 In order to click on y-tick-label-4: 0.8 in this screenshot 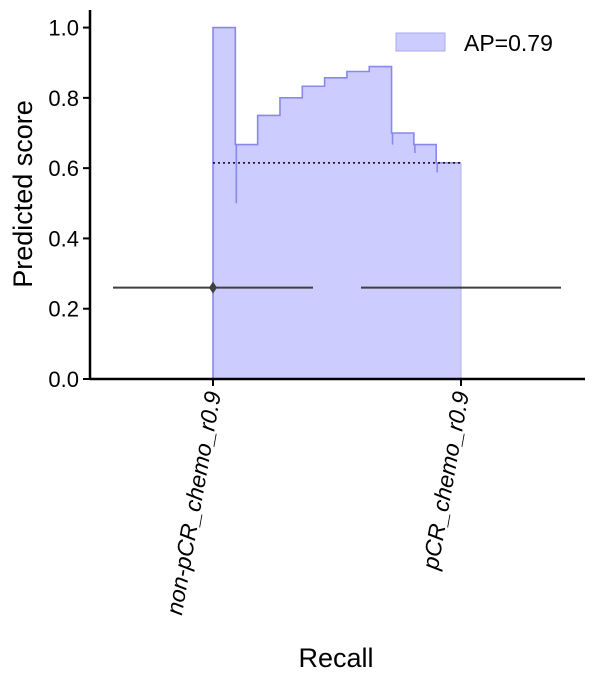, I will do `click(63, 98)`.